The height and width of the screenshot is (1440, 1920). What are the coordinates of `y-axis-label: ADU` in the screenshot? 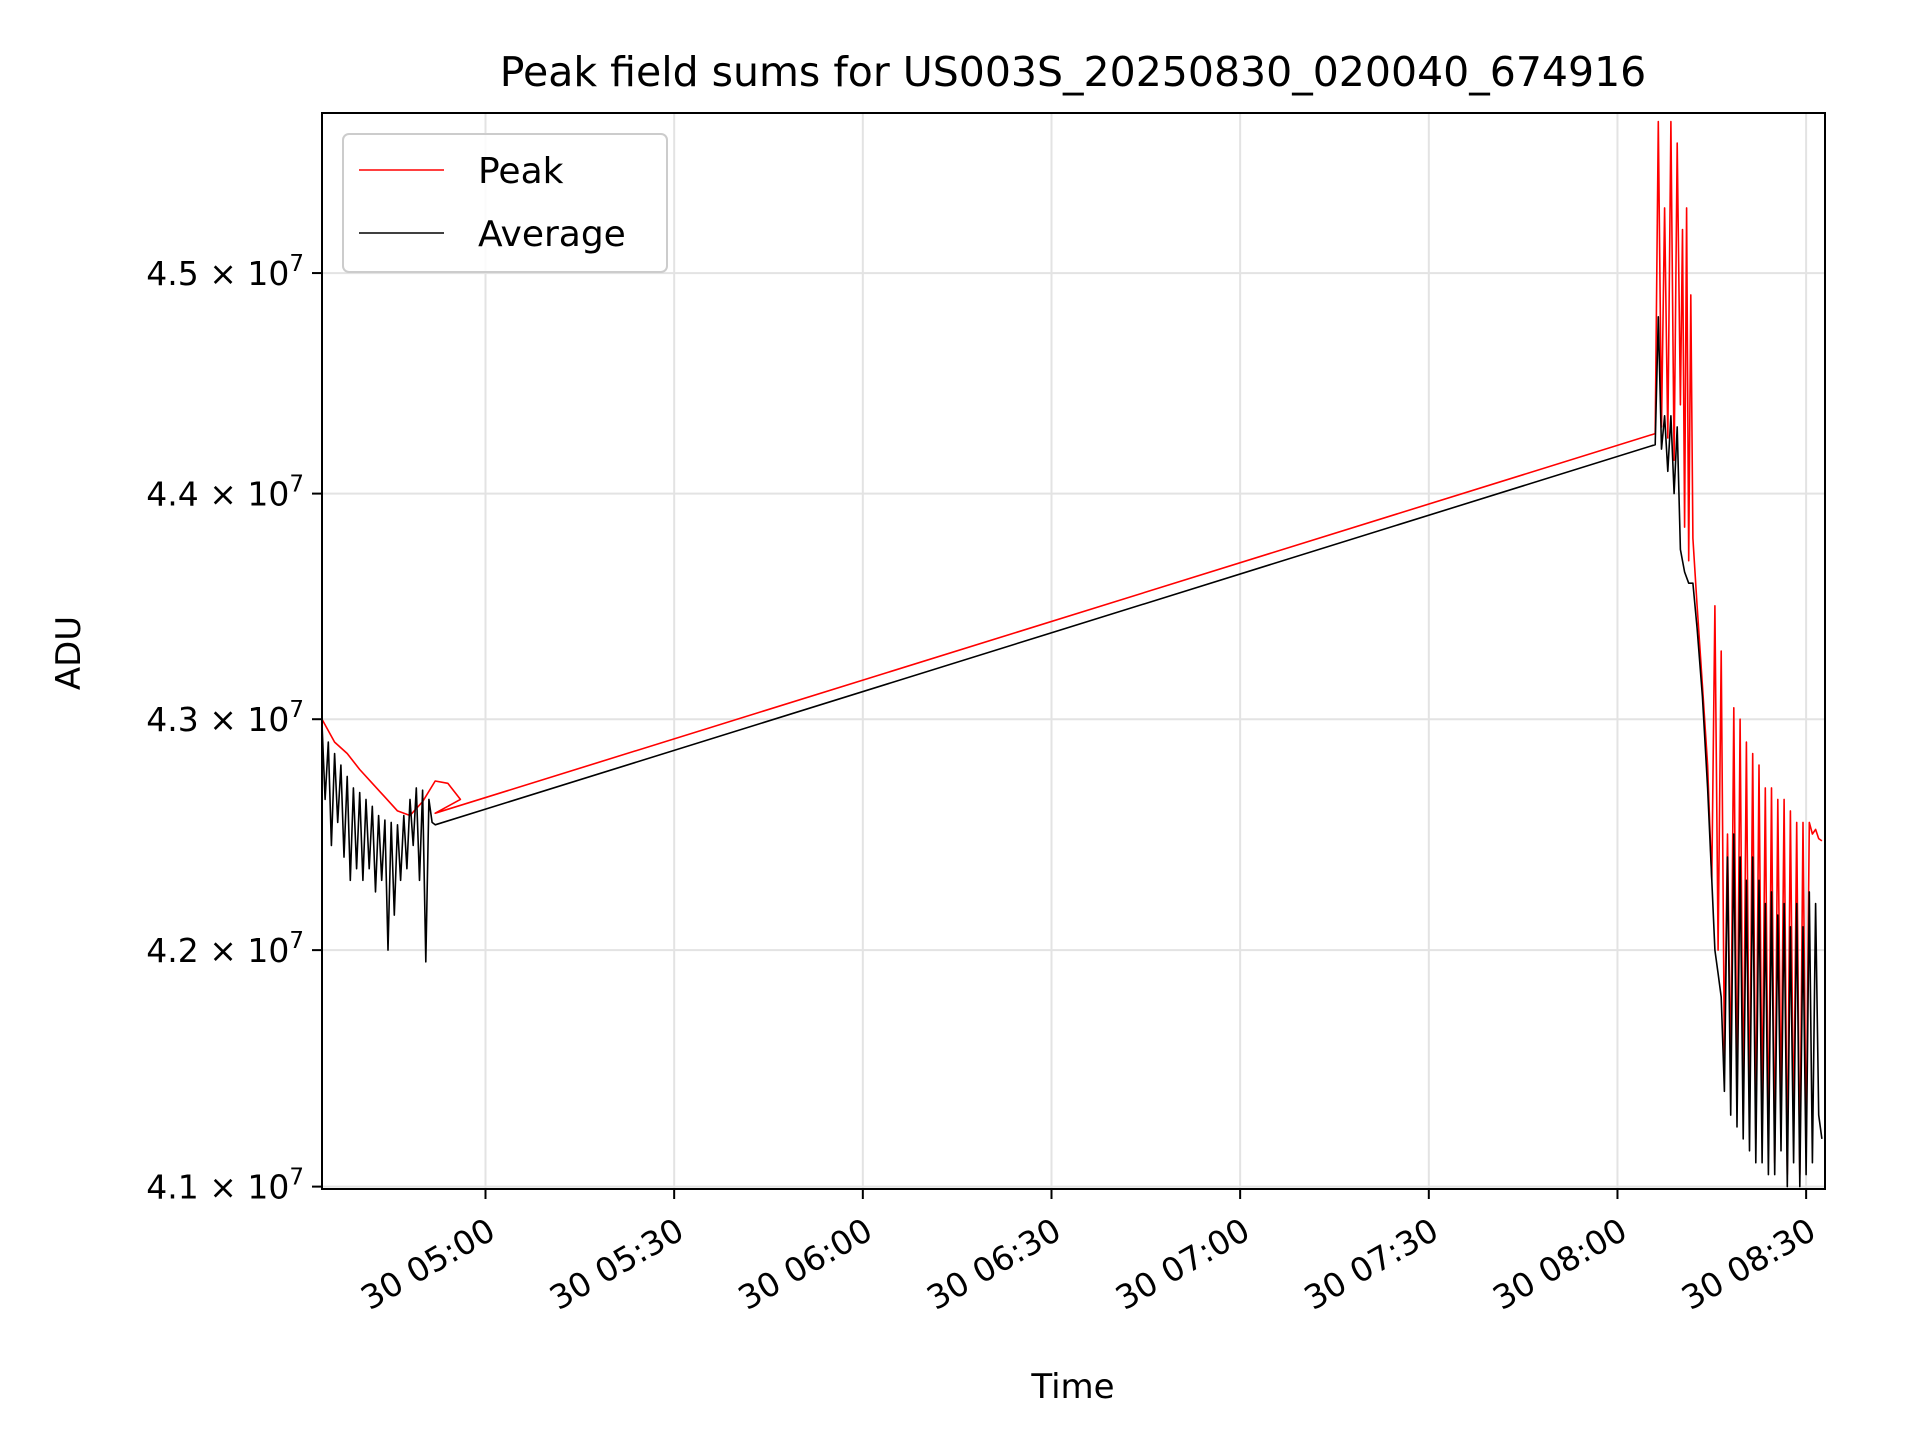 It's located at (69, 653).